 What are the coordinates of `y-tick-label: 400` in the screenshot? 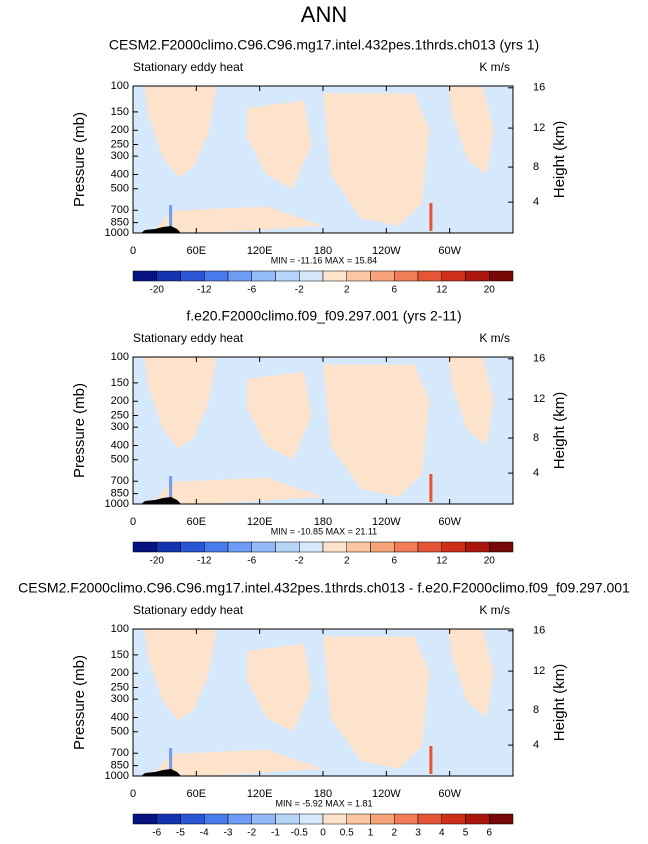 It's located at (120, 445).